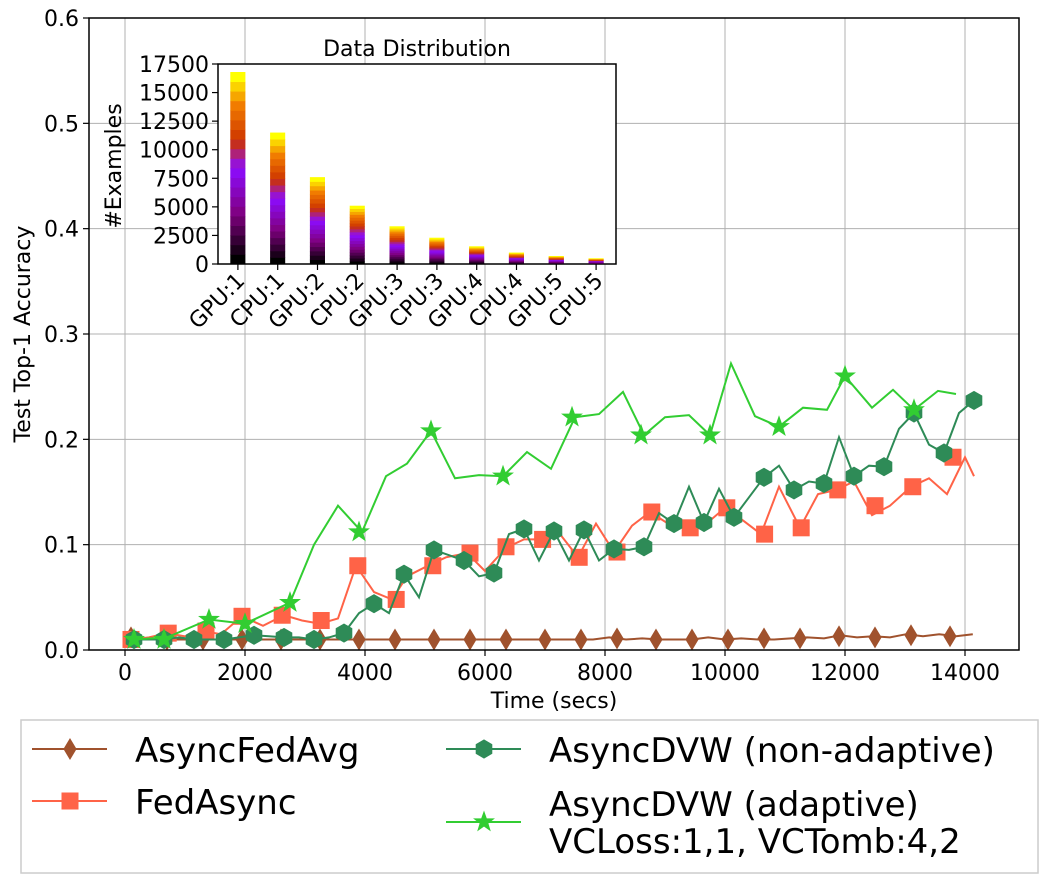 This screenshot has height=891, width=1059. Describe the element at coordinates (164, 803) in the screenshot. I see `legend-item-fedasync: FedAsync` at that location.